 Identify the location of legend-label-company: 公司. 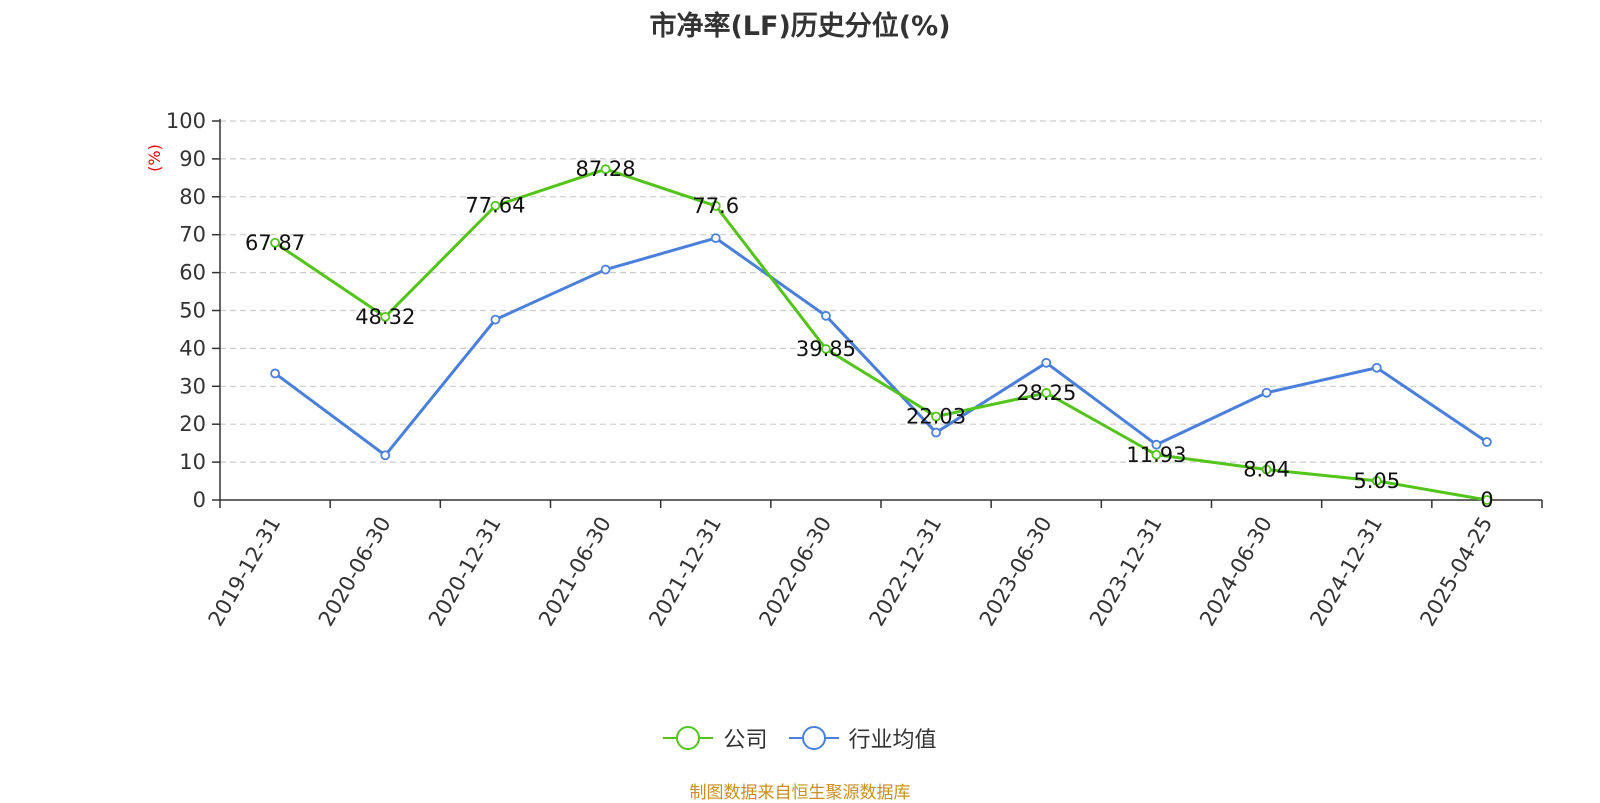
(745, 740).